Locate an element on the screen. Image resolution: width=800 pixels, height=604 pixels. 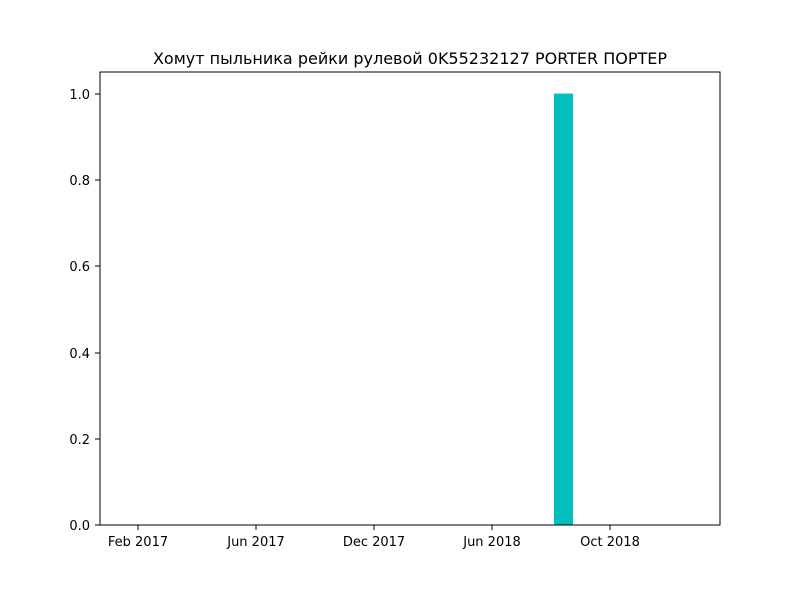
y-tick-2: 0.4 is located at coordinates (84, 354).